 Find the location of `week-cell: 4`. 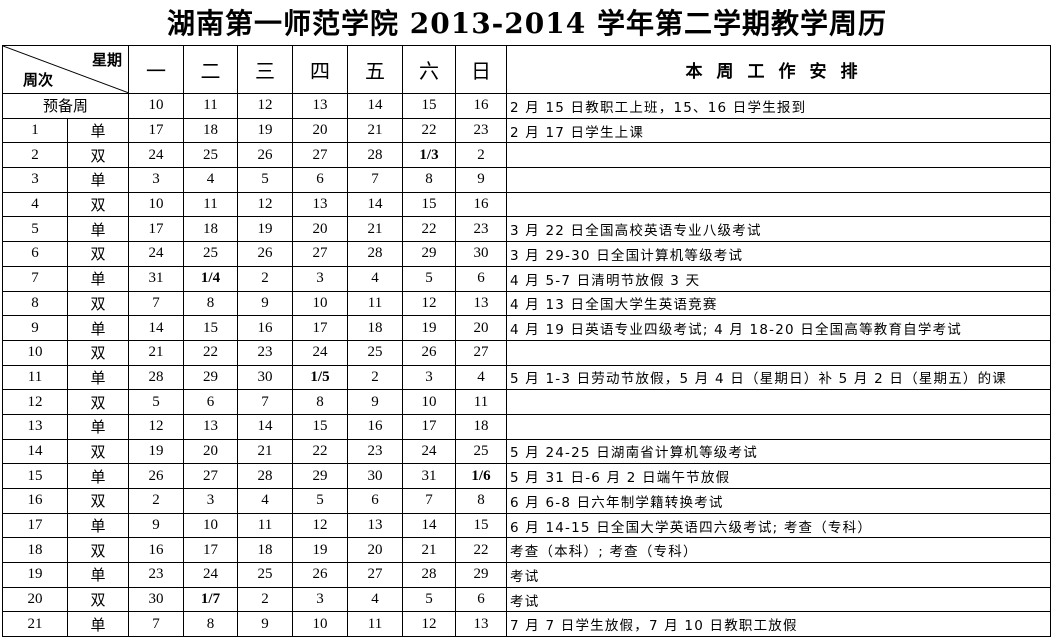

week-cell: 4 is located at coordinates (35, 204).